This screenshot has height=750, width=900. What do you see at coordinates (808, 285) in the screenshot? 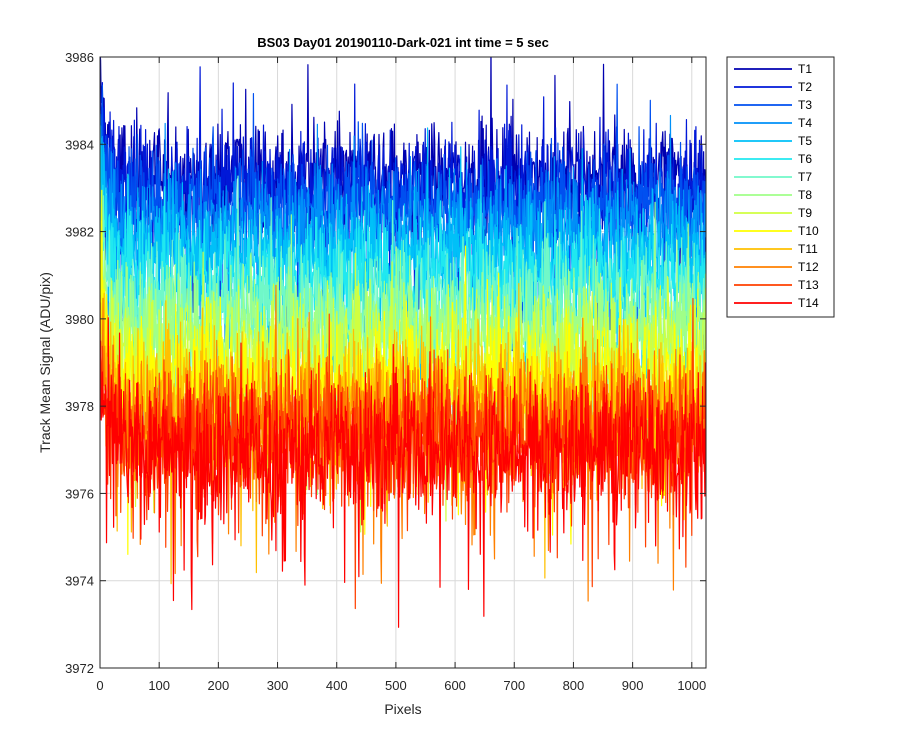
I see `legend-label: T13` at bounding box center [808, 285].